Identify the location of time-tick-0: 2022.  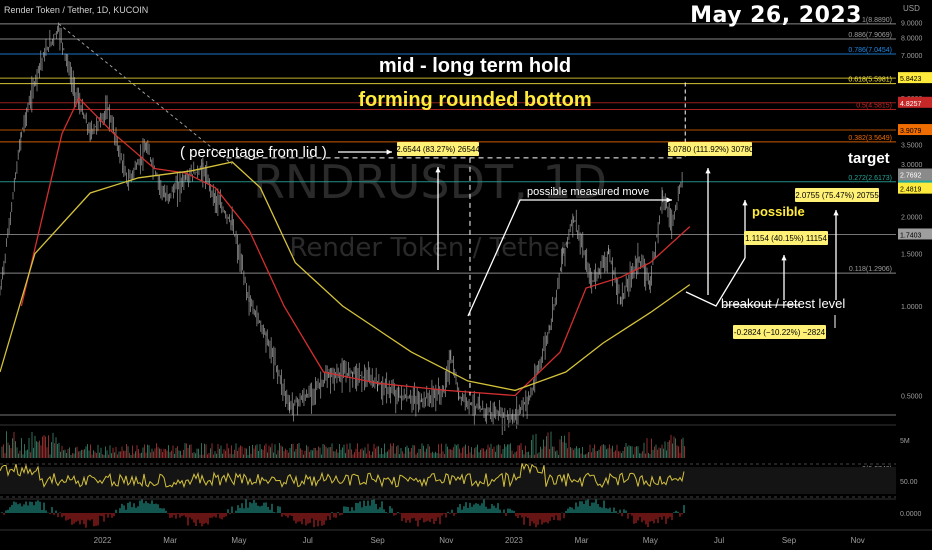
(103, 540).